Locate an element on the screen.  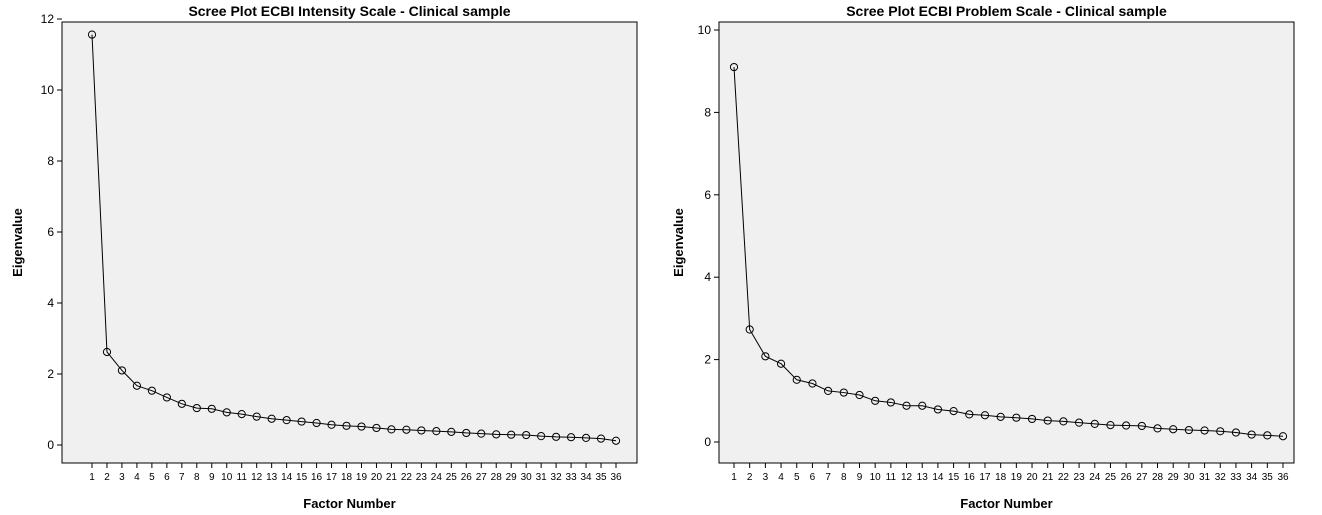
x-tick-label: 23 is located at coordinates (1080, 477).